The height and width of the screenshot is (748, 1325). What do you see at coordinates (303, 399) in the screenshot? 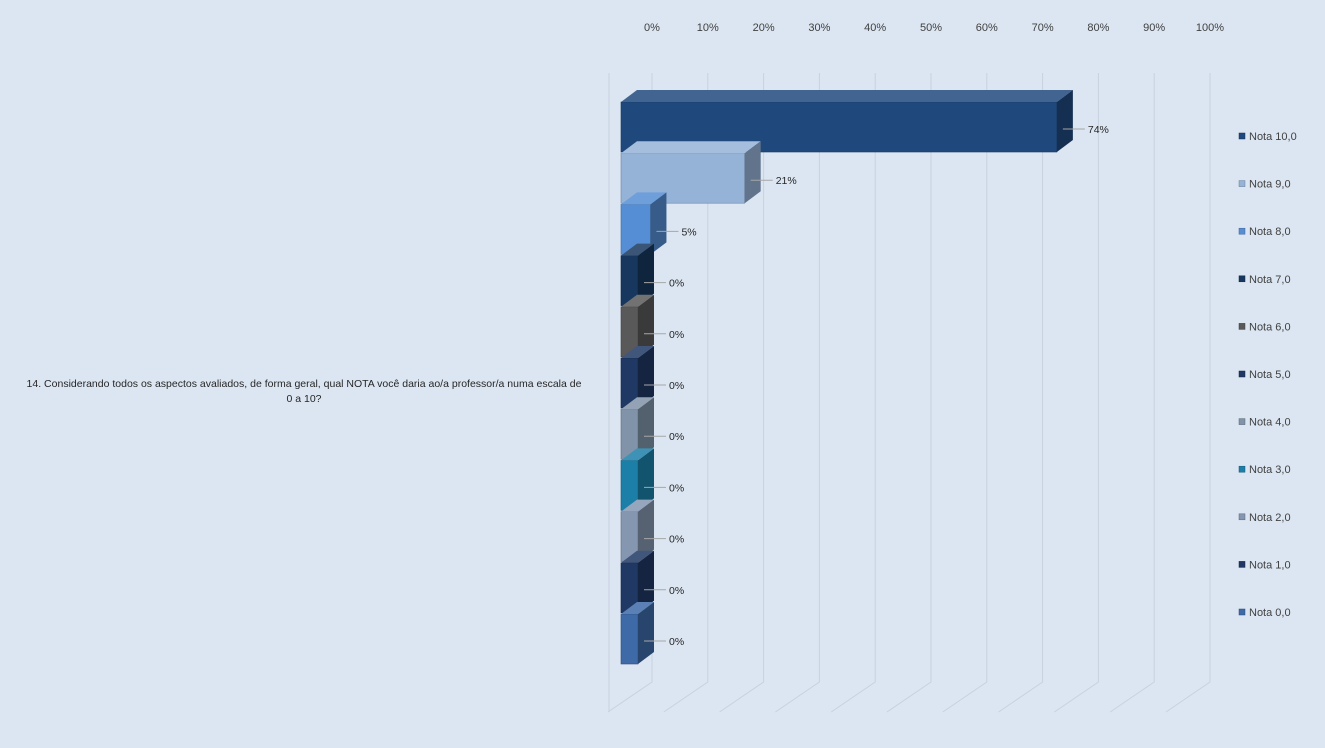
I see `category-label-line-2: 0 a 10?` at bounding box center [303, 399].